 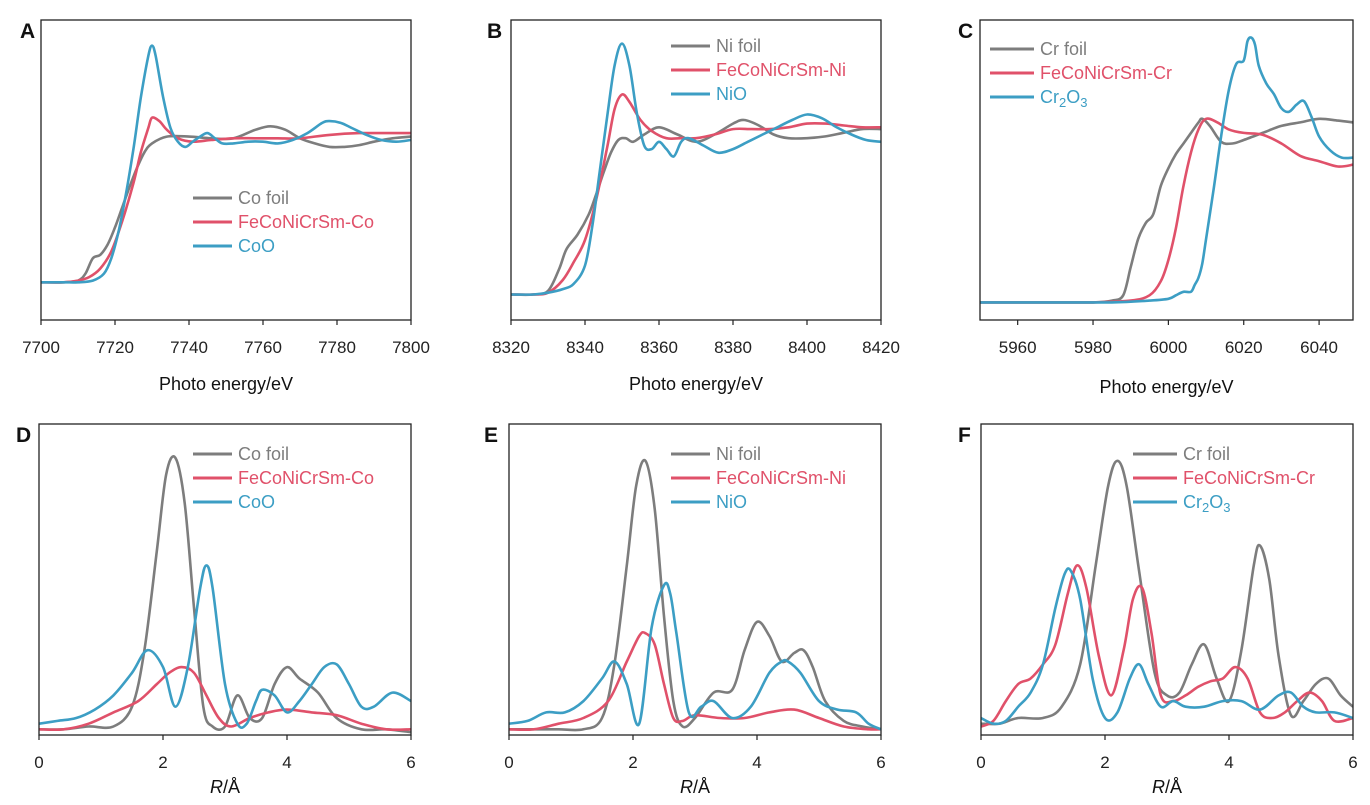 What do you see at coordinates (964, 435) in the screenshot?
I see `panel-label: F` at bounding box center [964, 435].